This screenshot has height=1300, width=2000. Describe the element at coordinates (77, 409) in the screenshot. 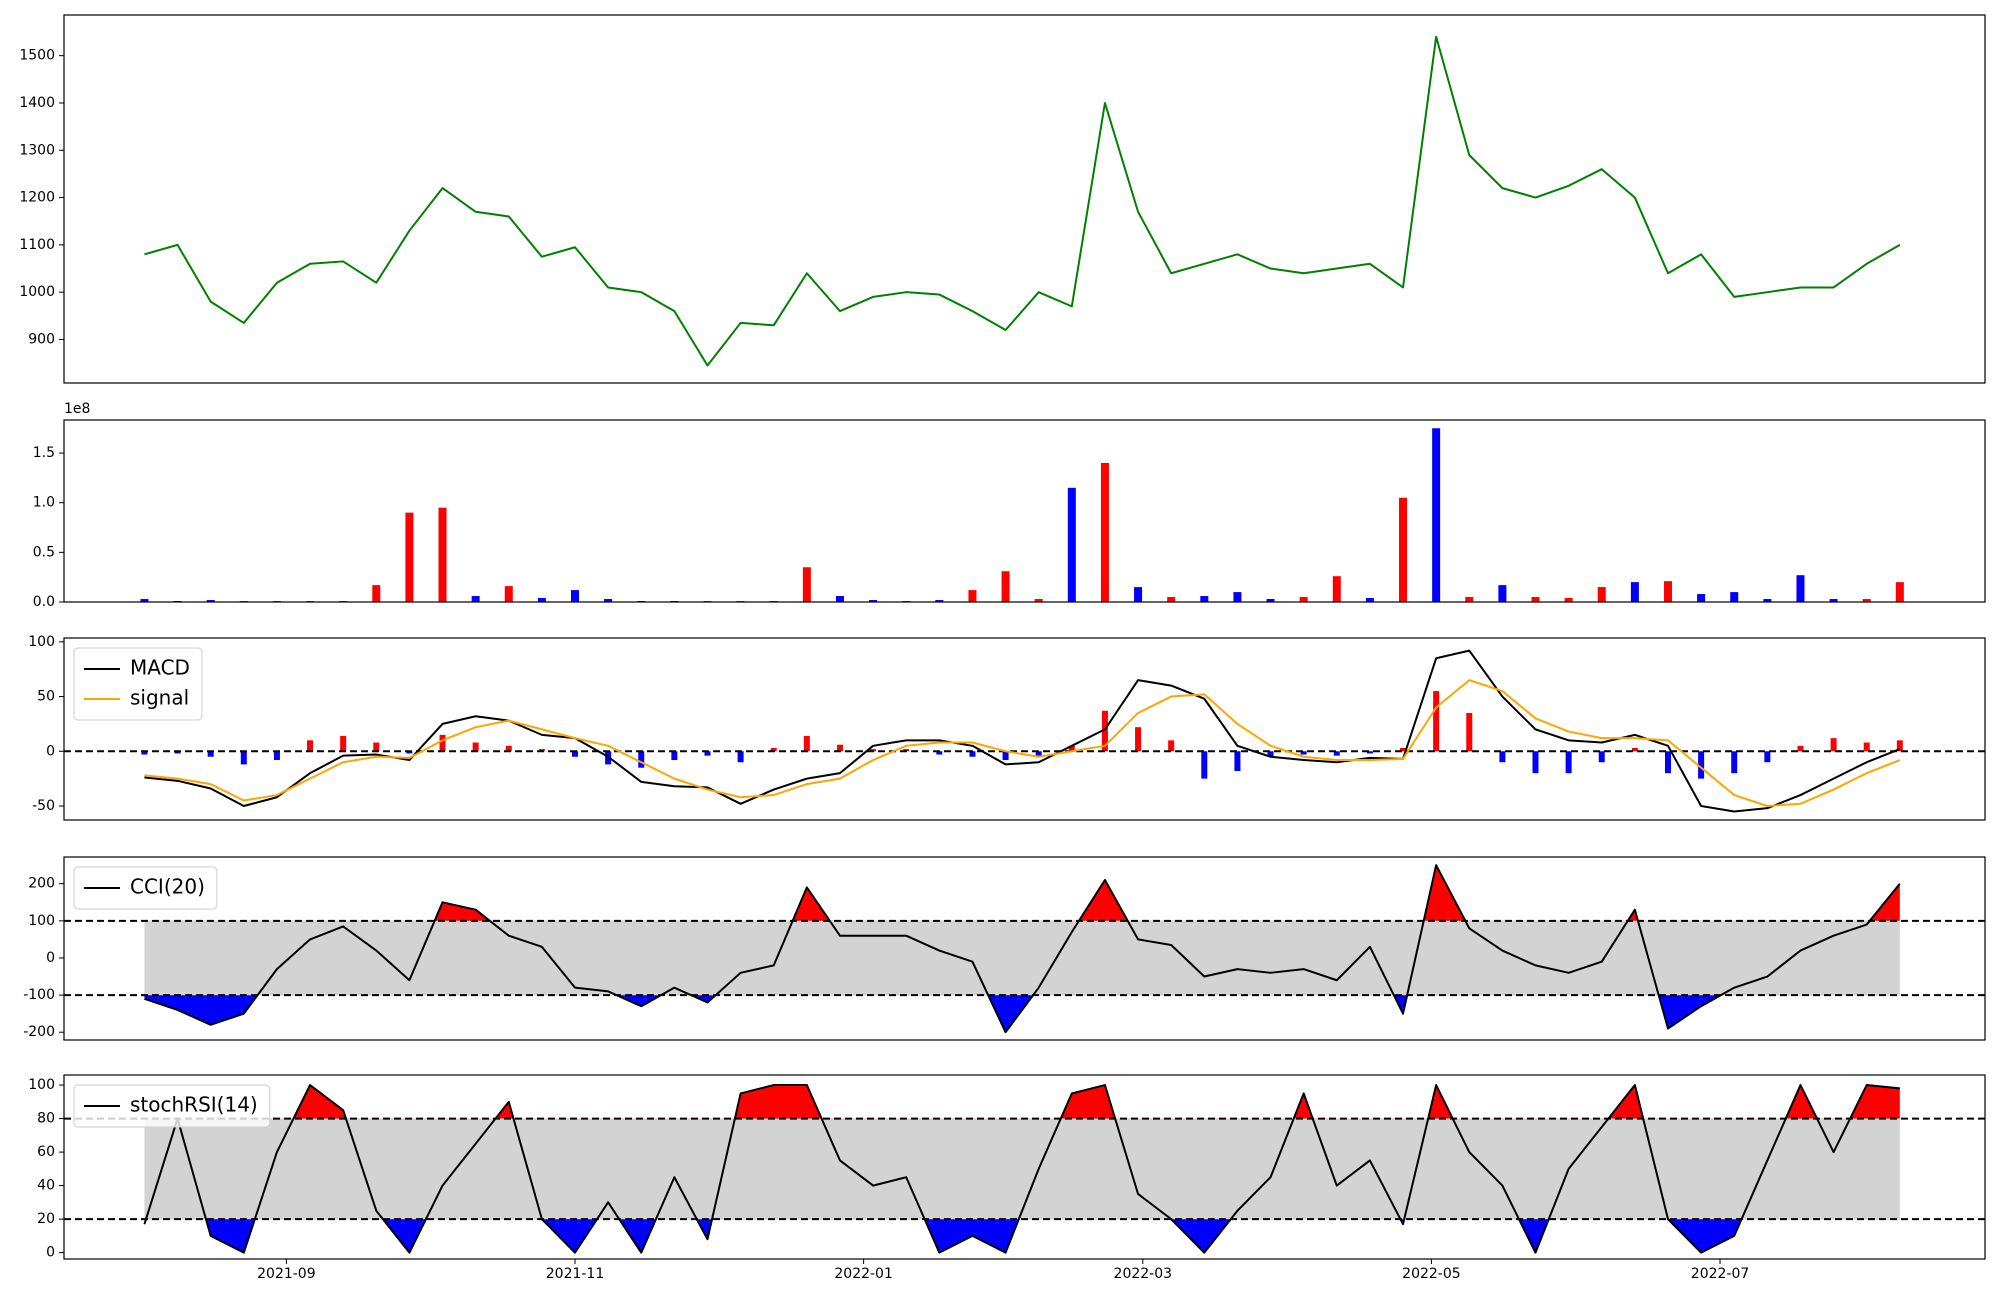

I see `axis-offset-label: 1e8` at that location.